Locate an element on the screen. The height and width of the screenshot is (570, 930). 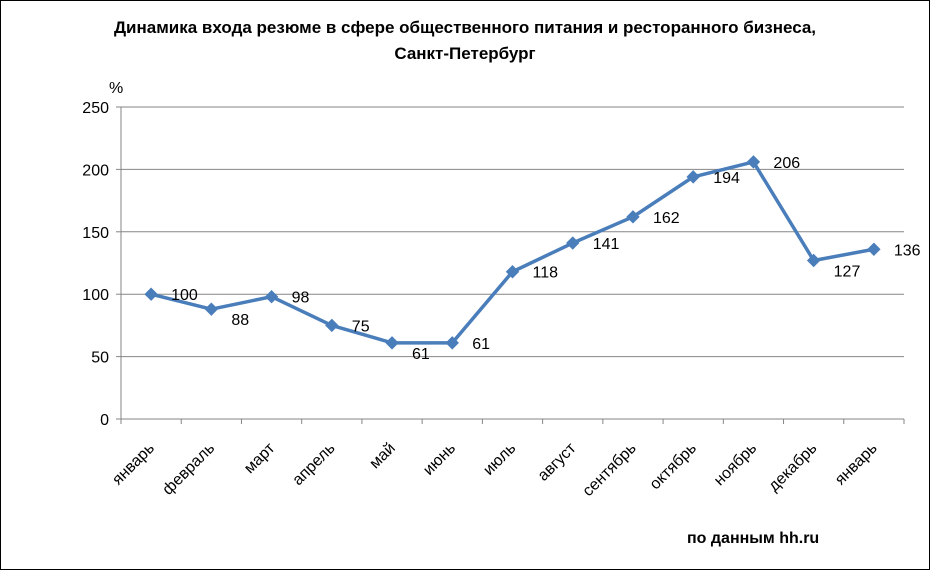
x-tick-label: апрель is located at coordinates (313, 464).